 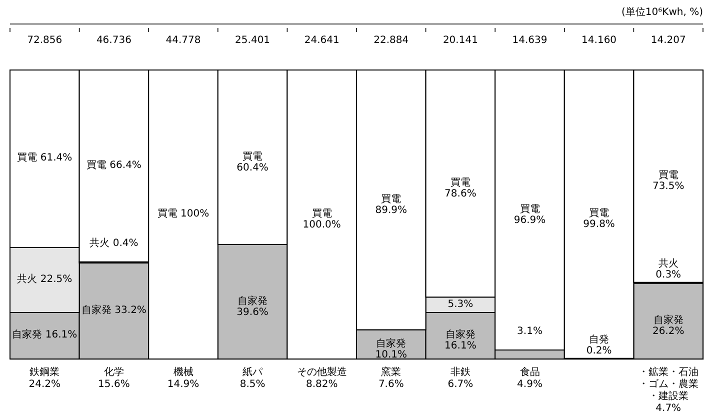 What do you see at coordinates (461, 304) in the screenshot?
I see `data-label: 5.3%` at bounding box center [461, 304].